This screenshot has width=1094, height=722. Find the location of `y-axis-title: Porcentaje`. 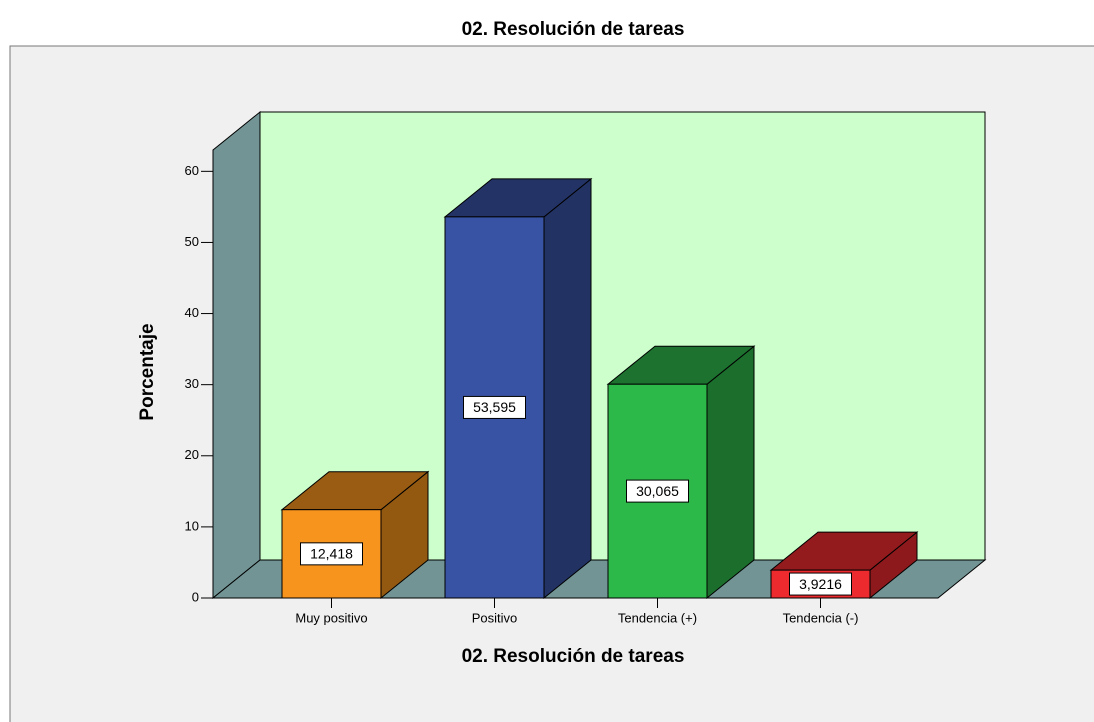

y-axis-title: Porcentaje is located at coordinates (147, 371).